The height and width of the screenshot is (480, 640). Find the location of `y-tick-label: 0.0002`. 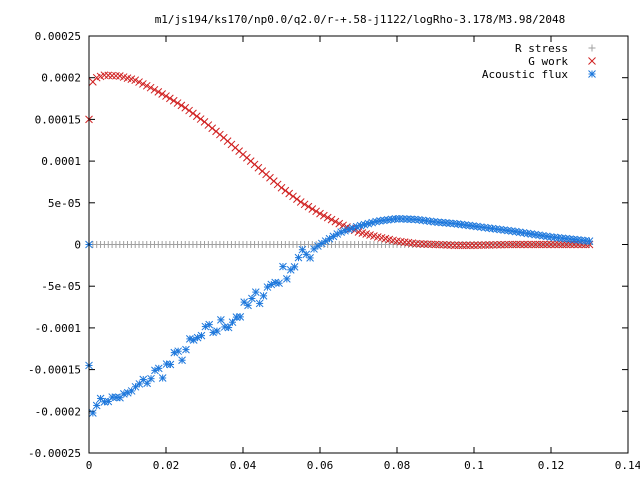

y-tick-label: 0.0002 is located at coordinates (61, 78).